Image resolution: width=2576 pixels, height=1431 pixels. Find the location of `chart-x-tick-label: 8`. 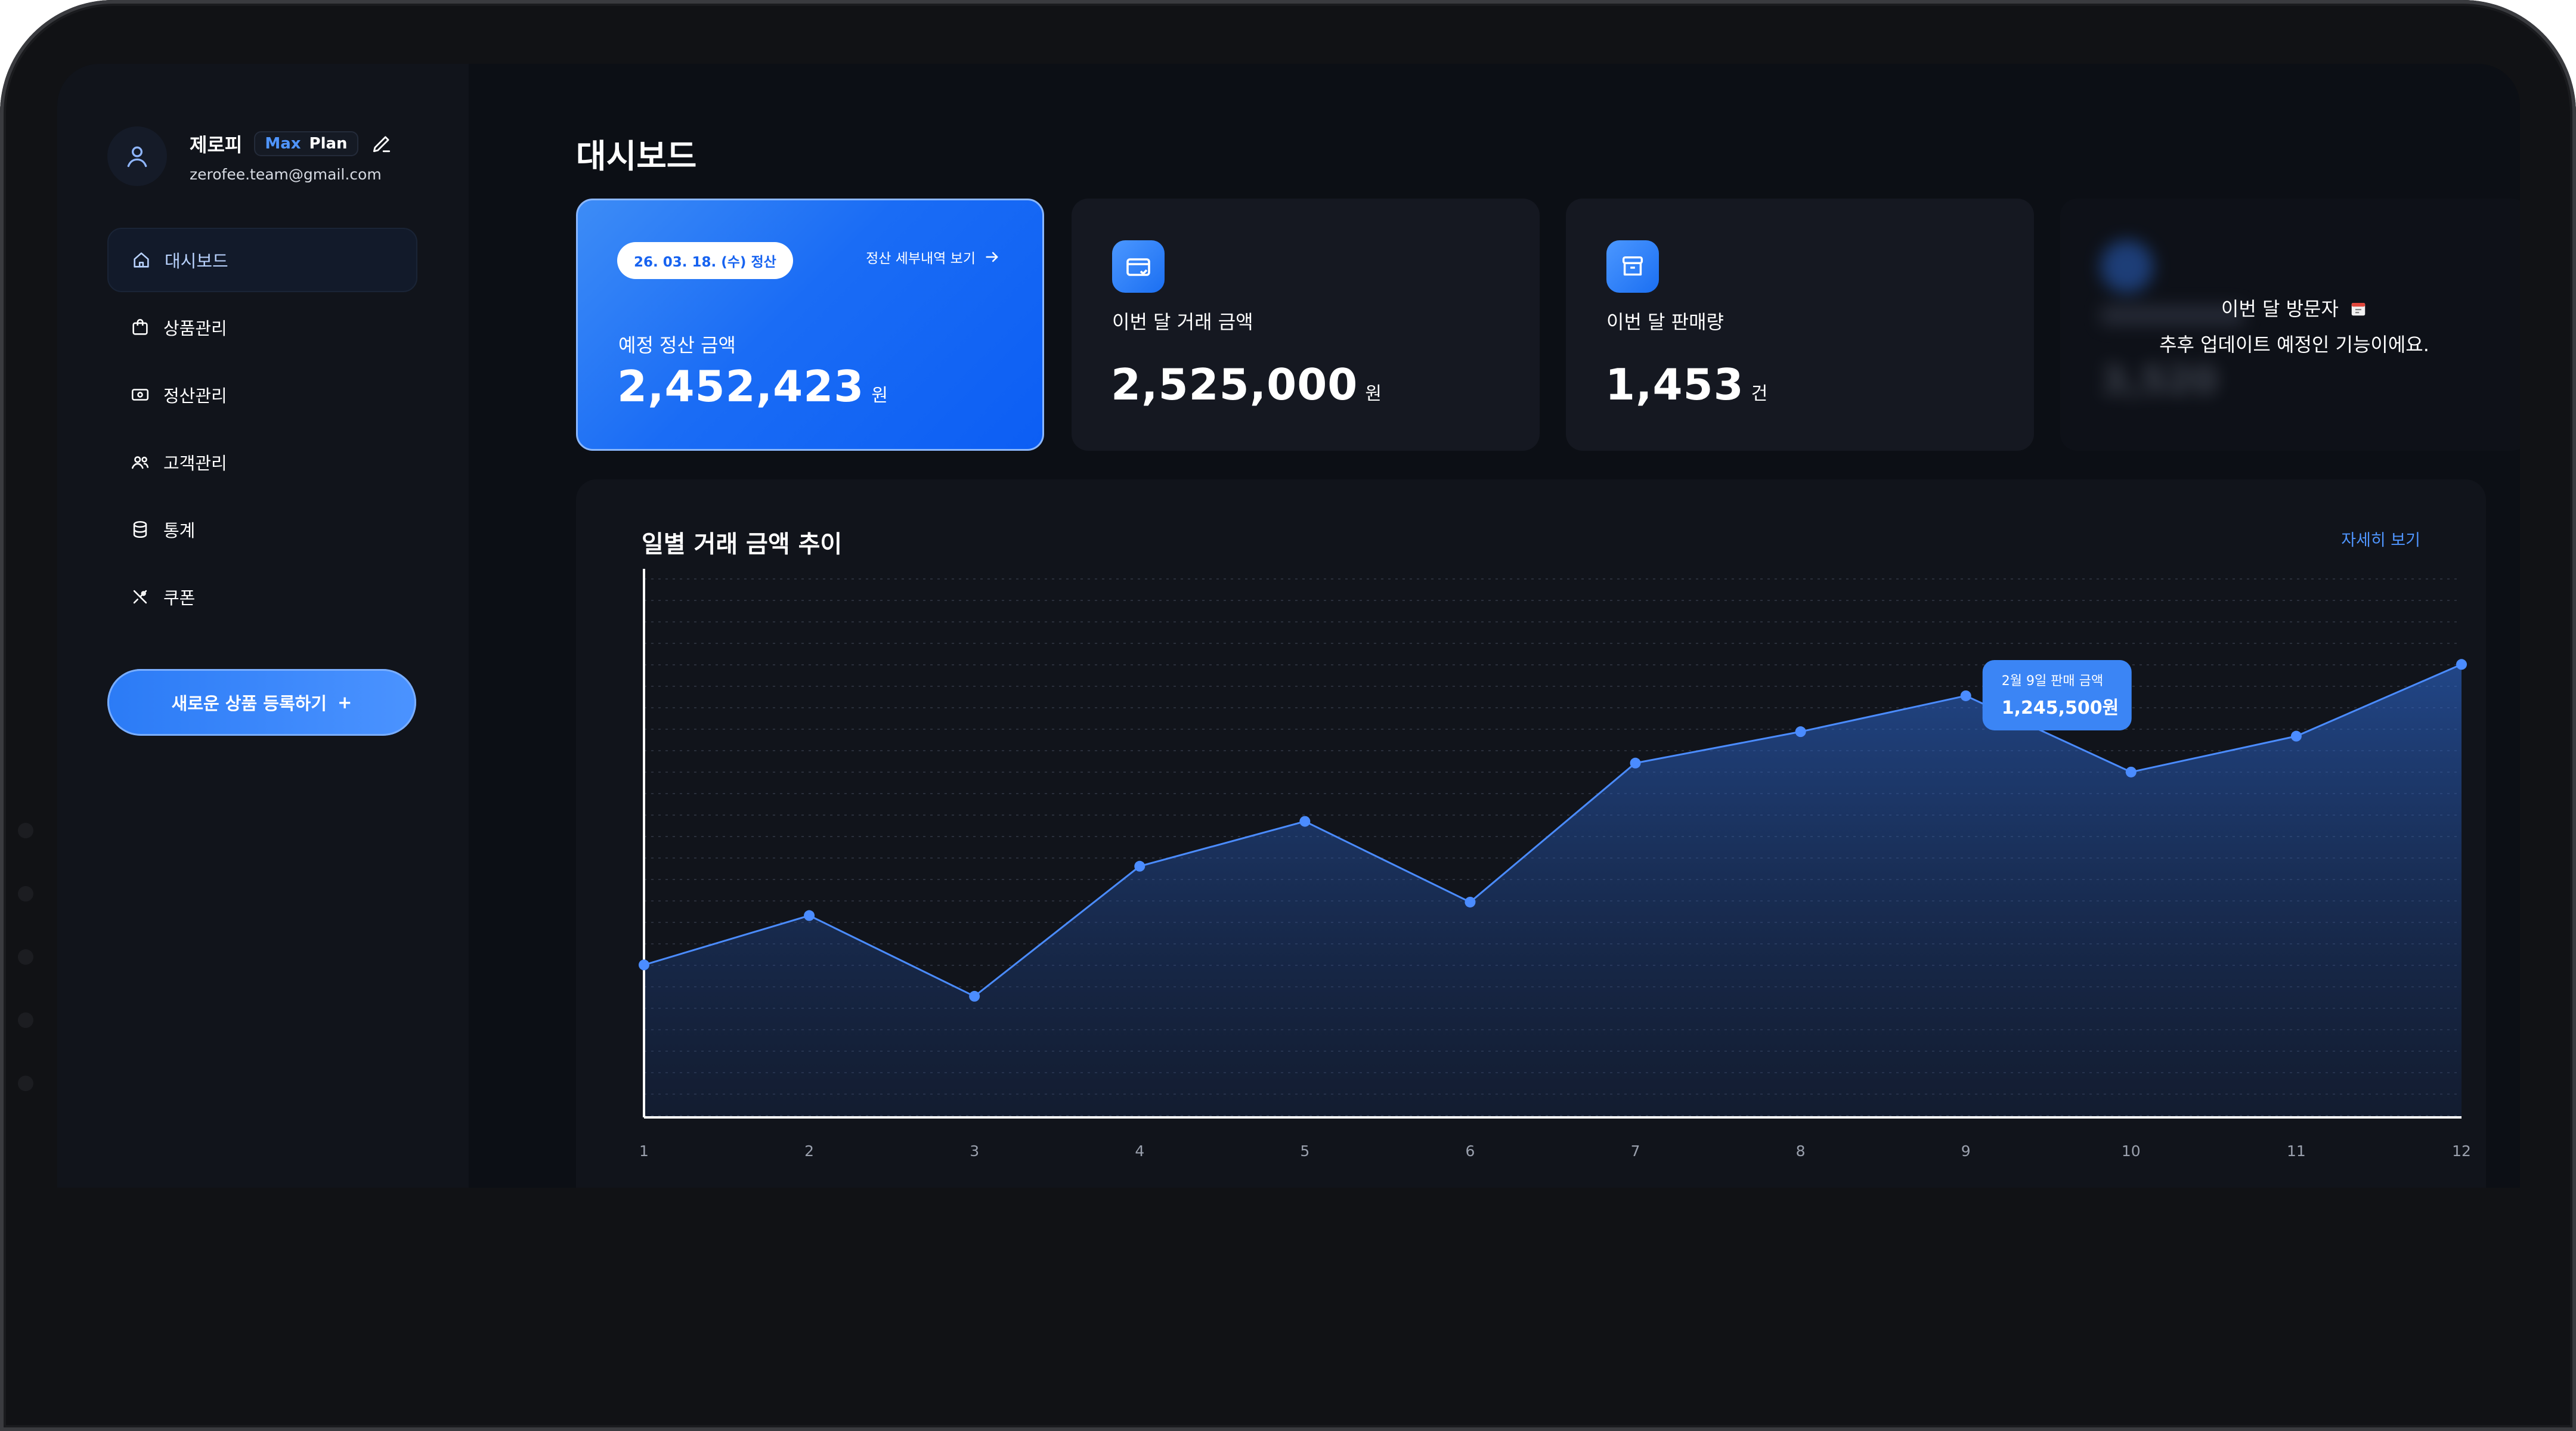

chart-x-tick-label: 8 is located at coordinates (1801, 1151).